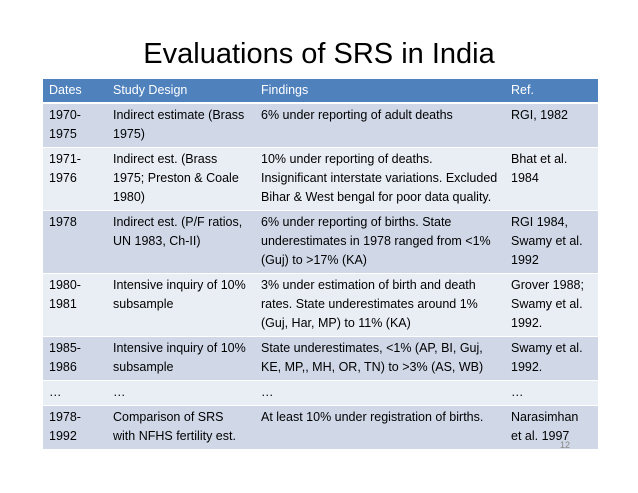 The image size is (638, 493). What do you see at coordinates (551, 125) in the screenshot?
I see `table-cell: RGI, 1982` at bounding box center [551, 125].